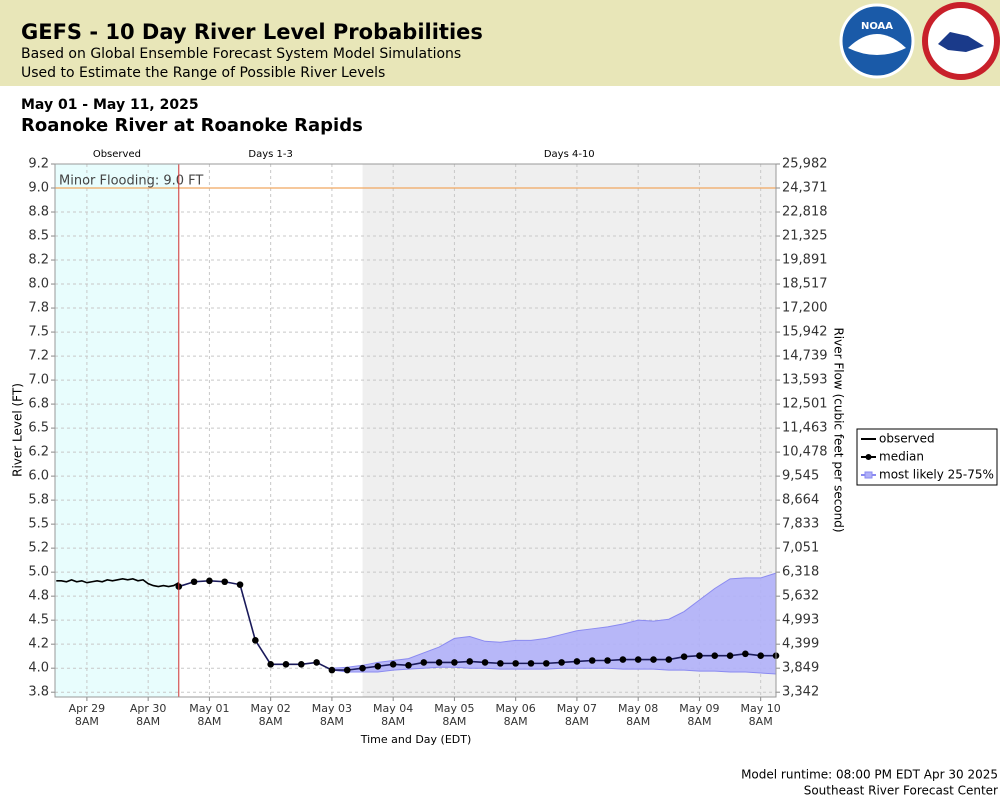  Describe the element at coordinates (38, 428) in the screenshot. I see `y-tick-label: 6.5` at that location.